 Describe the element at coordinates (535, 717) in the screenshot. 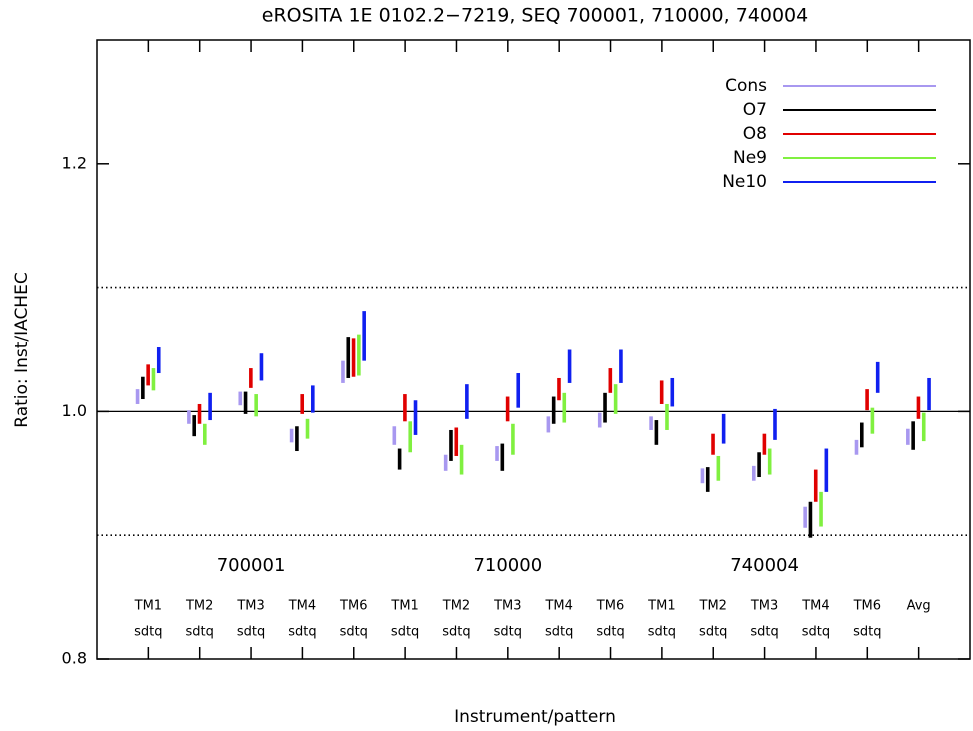

I see `x-axis-label: Instrument/pattern` at that location.